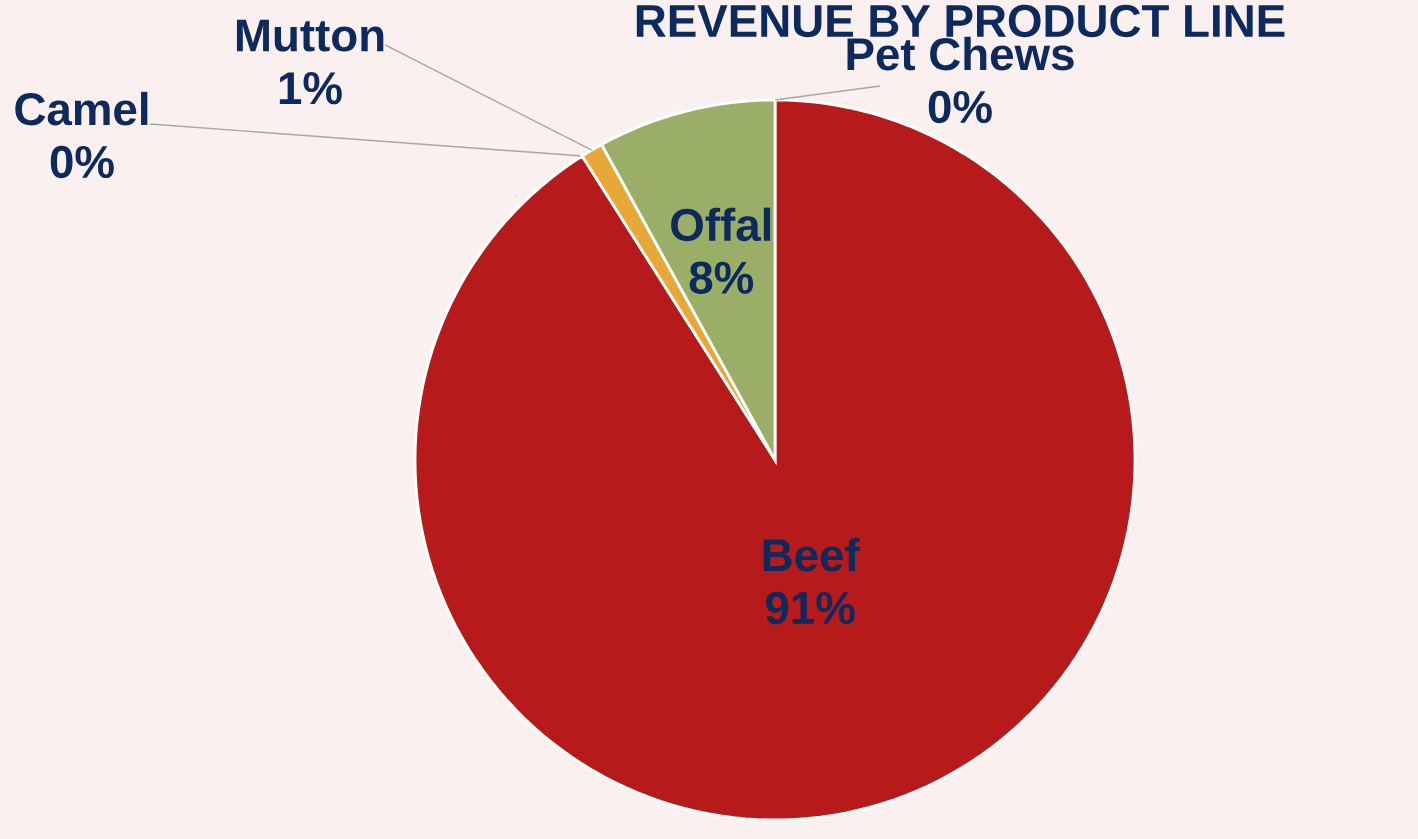 This screenshot has width=1418, height=839. I want to click on chart-title: REVENUE BY PRODUCT LINE, so click(960, 21).